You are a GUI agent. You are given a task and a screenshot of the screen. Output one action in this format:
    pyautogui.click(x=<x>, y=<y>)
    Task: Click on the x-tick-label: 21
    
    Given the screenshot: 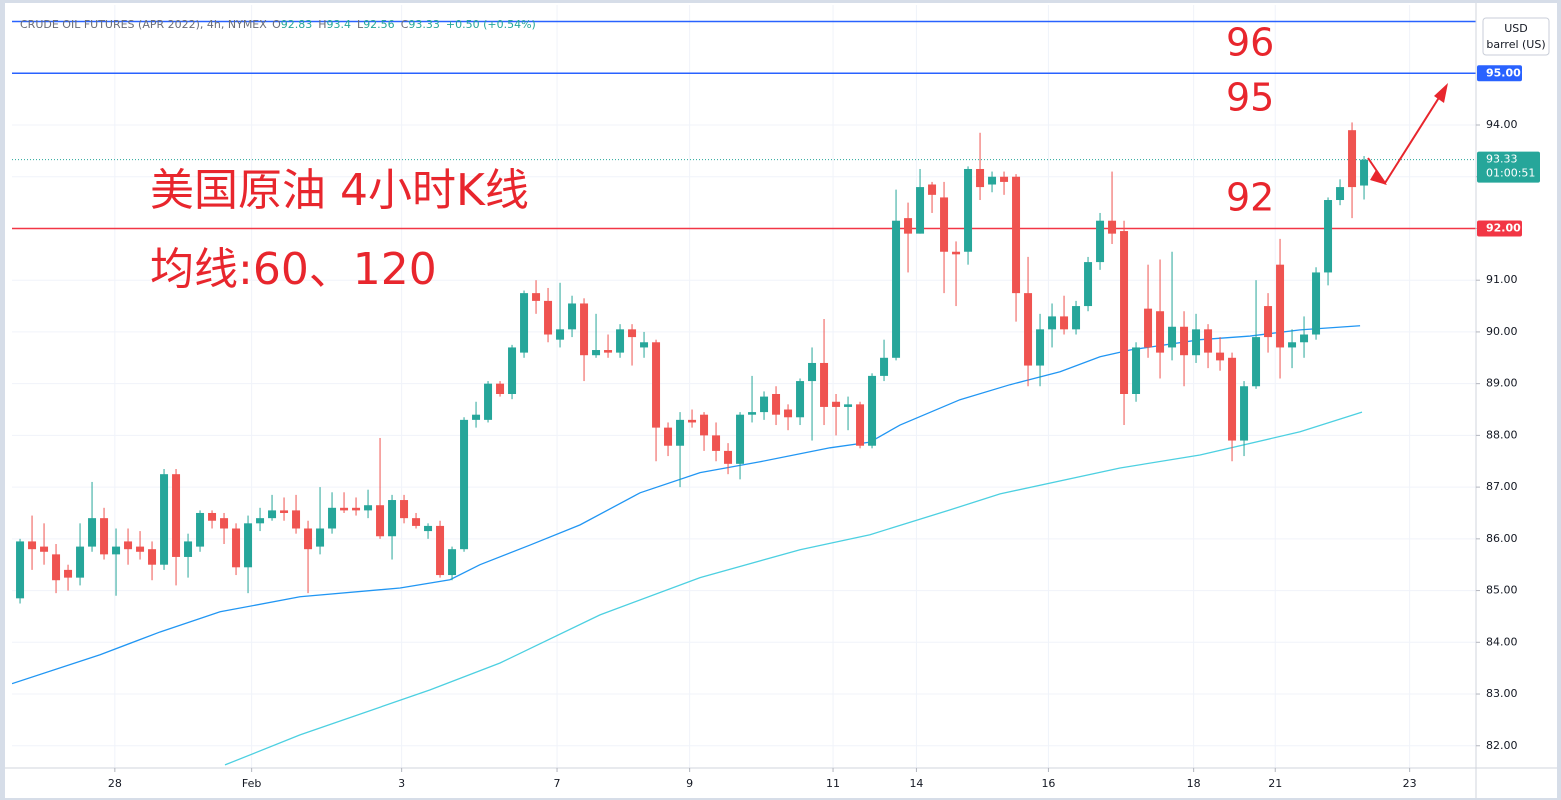 What is the action you would take?
    pyautogui.click(x=1275, y=783)
    